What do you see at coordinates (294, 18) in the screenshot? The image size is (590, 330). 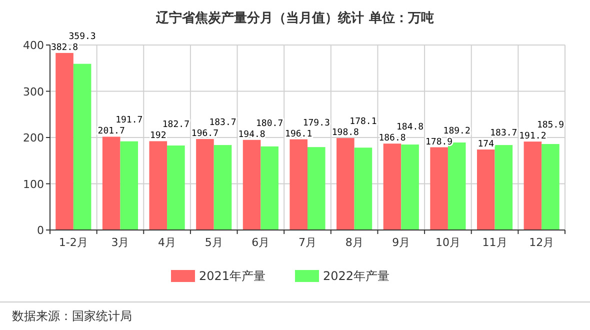 I see `chart-title: 辽宁省焦炭产量分月（当月值）统计 单位：万吨` at bounding box center [294, 18].